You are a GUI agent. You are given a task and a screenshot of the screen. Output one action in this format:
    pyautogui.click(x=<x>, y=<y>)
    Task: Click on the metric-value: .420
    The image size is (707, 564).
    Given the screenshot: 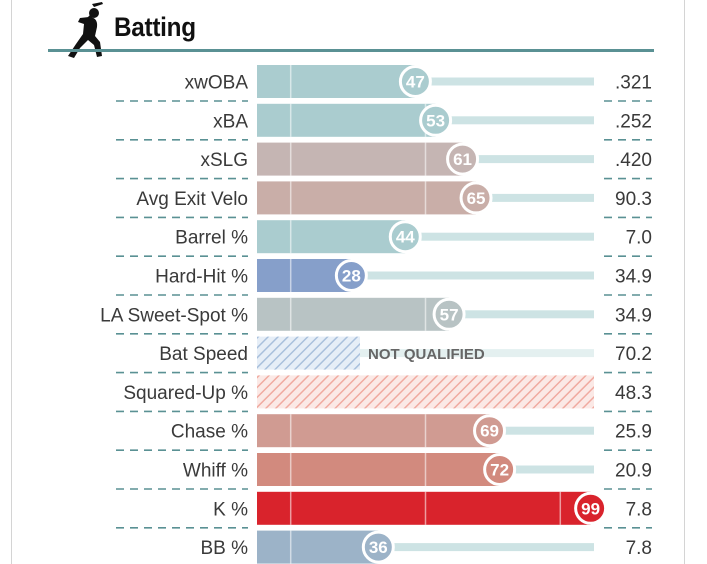 What is the action you would take?
    pyautogui.click(x=633, y=160)
    